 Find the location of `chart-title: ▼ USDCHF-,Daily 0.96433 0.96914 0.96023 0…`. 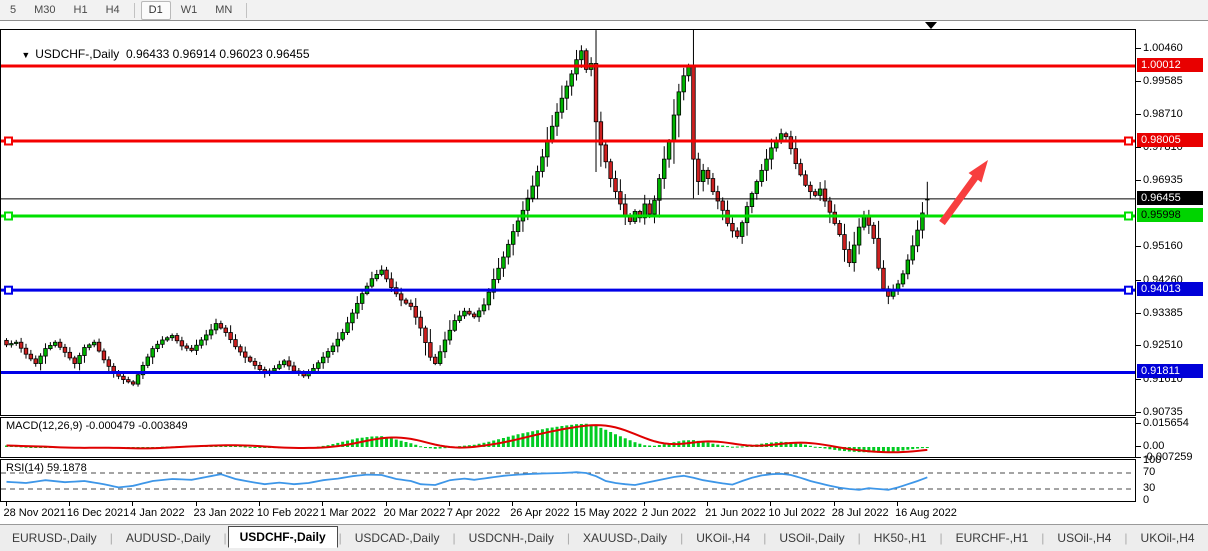

chart-title: ▼ USDCHF-,Daily 0.96433 0.96914 0.96023 0… is located at coordinates (159, 54).